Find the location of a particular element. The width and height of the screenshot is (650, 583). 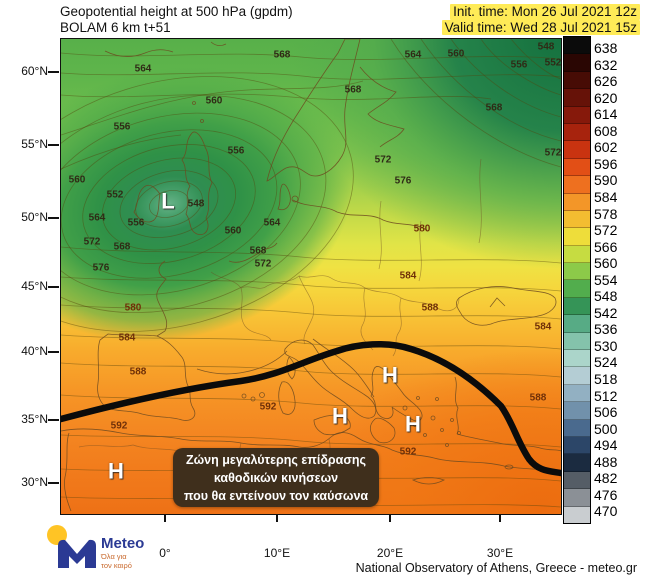

colorbar-tick-label: 524 is located at coordinates (606, 362).